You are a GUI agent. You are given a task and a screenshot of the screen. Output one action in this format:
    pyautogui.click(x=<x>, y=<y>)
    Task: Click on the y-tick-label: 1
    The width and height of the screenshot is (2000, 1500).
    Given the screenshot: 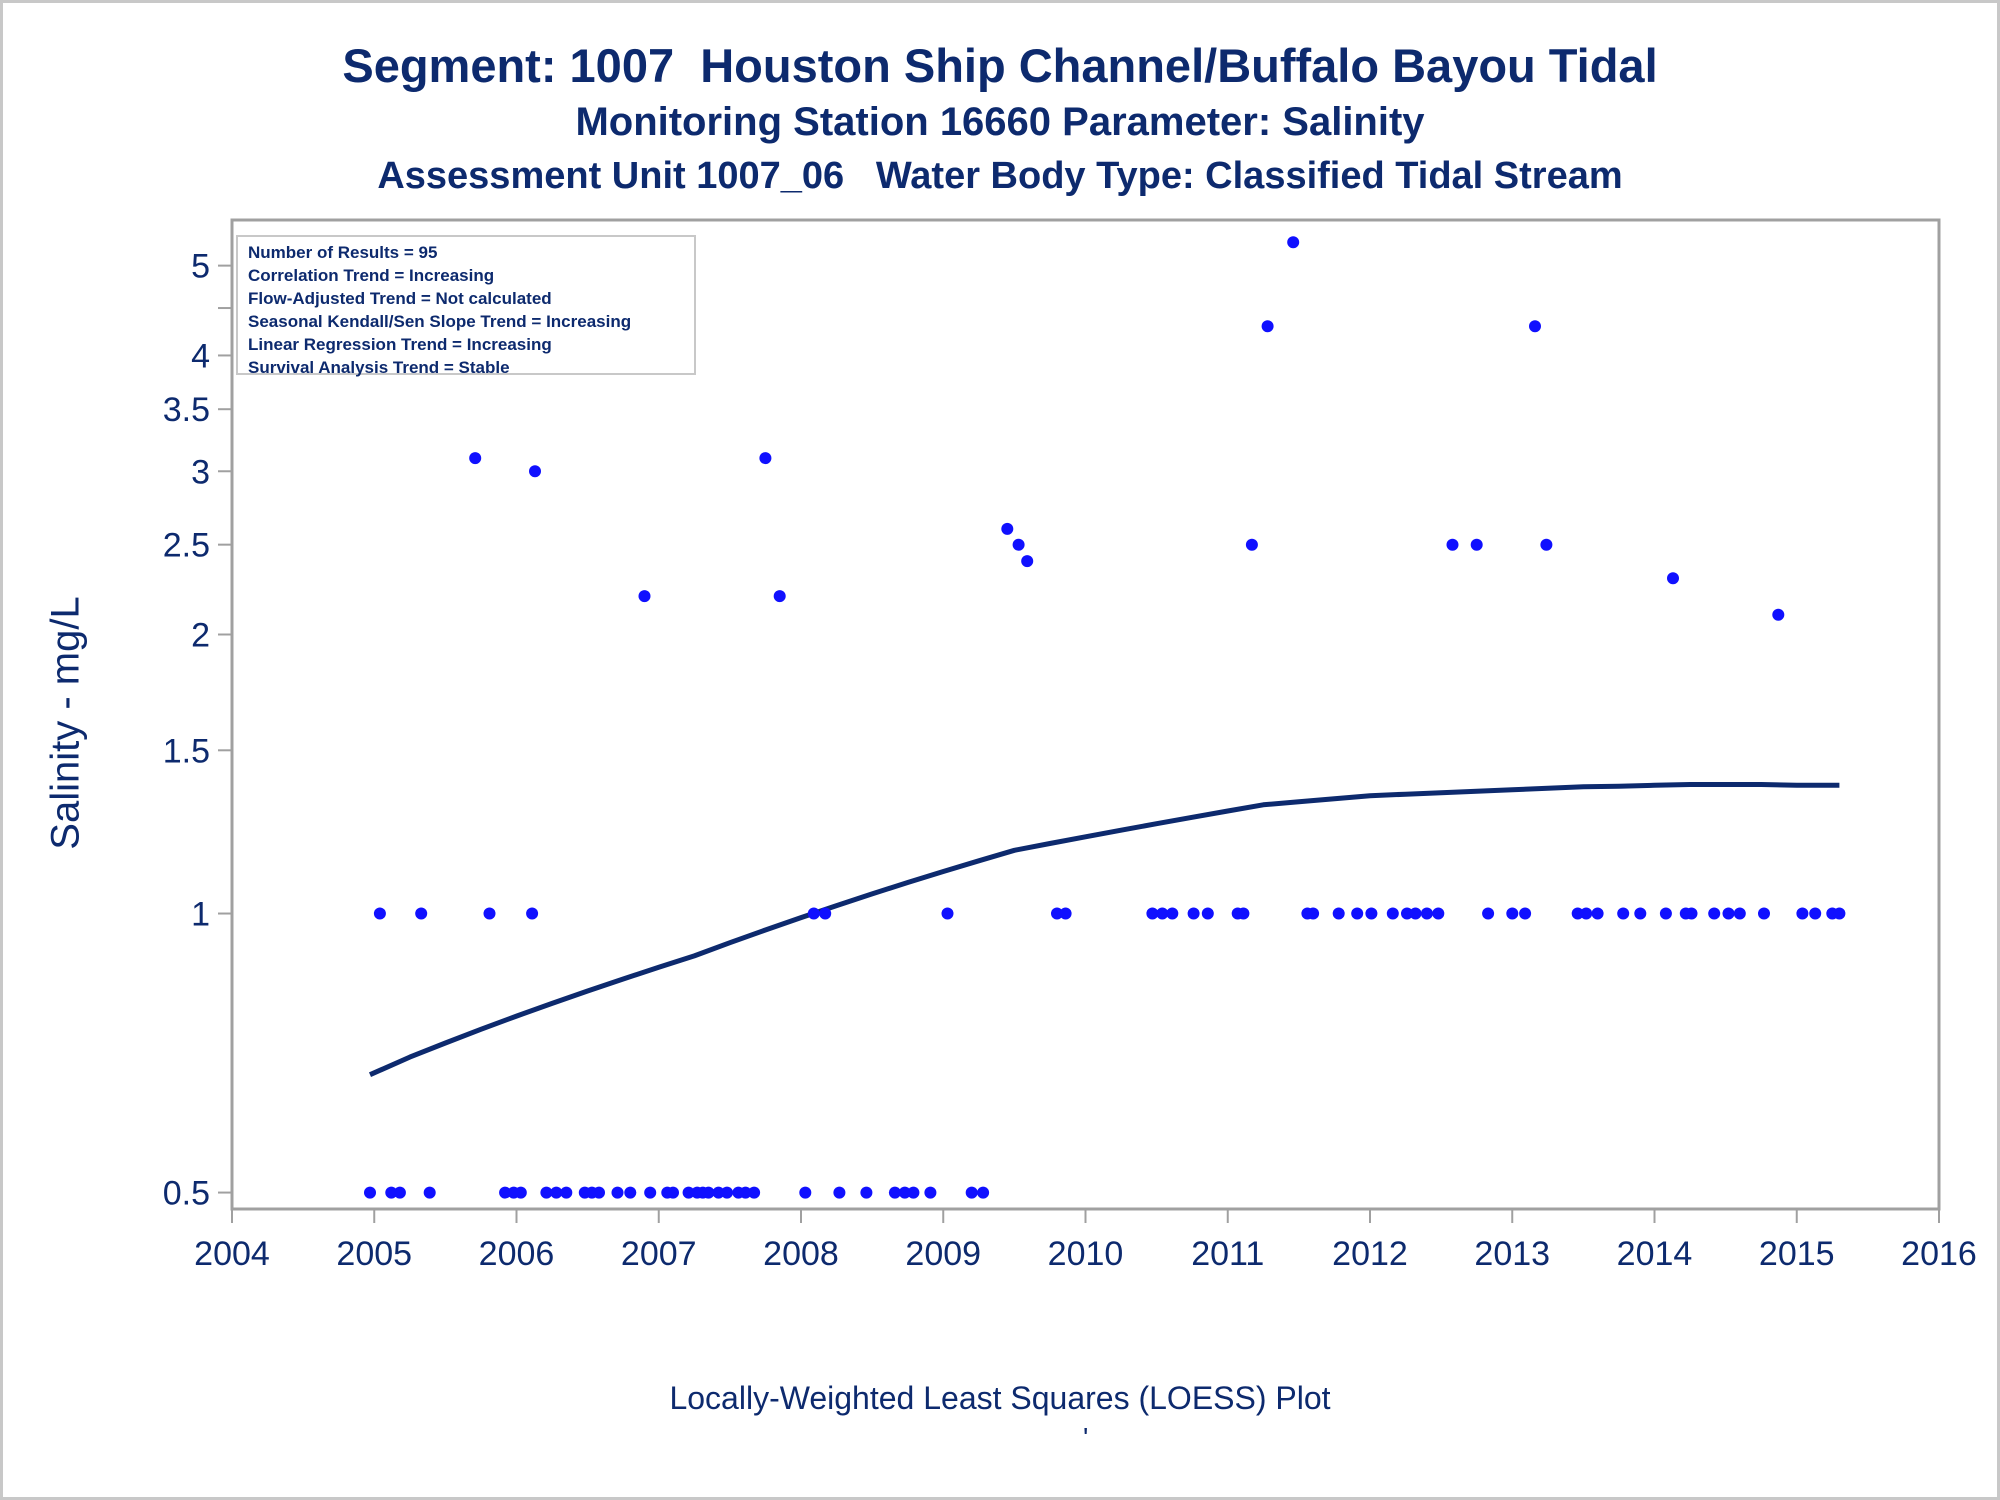 What is the action you would take?
    pyautogui.click(x=200, y=915)
    